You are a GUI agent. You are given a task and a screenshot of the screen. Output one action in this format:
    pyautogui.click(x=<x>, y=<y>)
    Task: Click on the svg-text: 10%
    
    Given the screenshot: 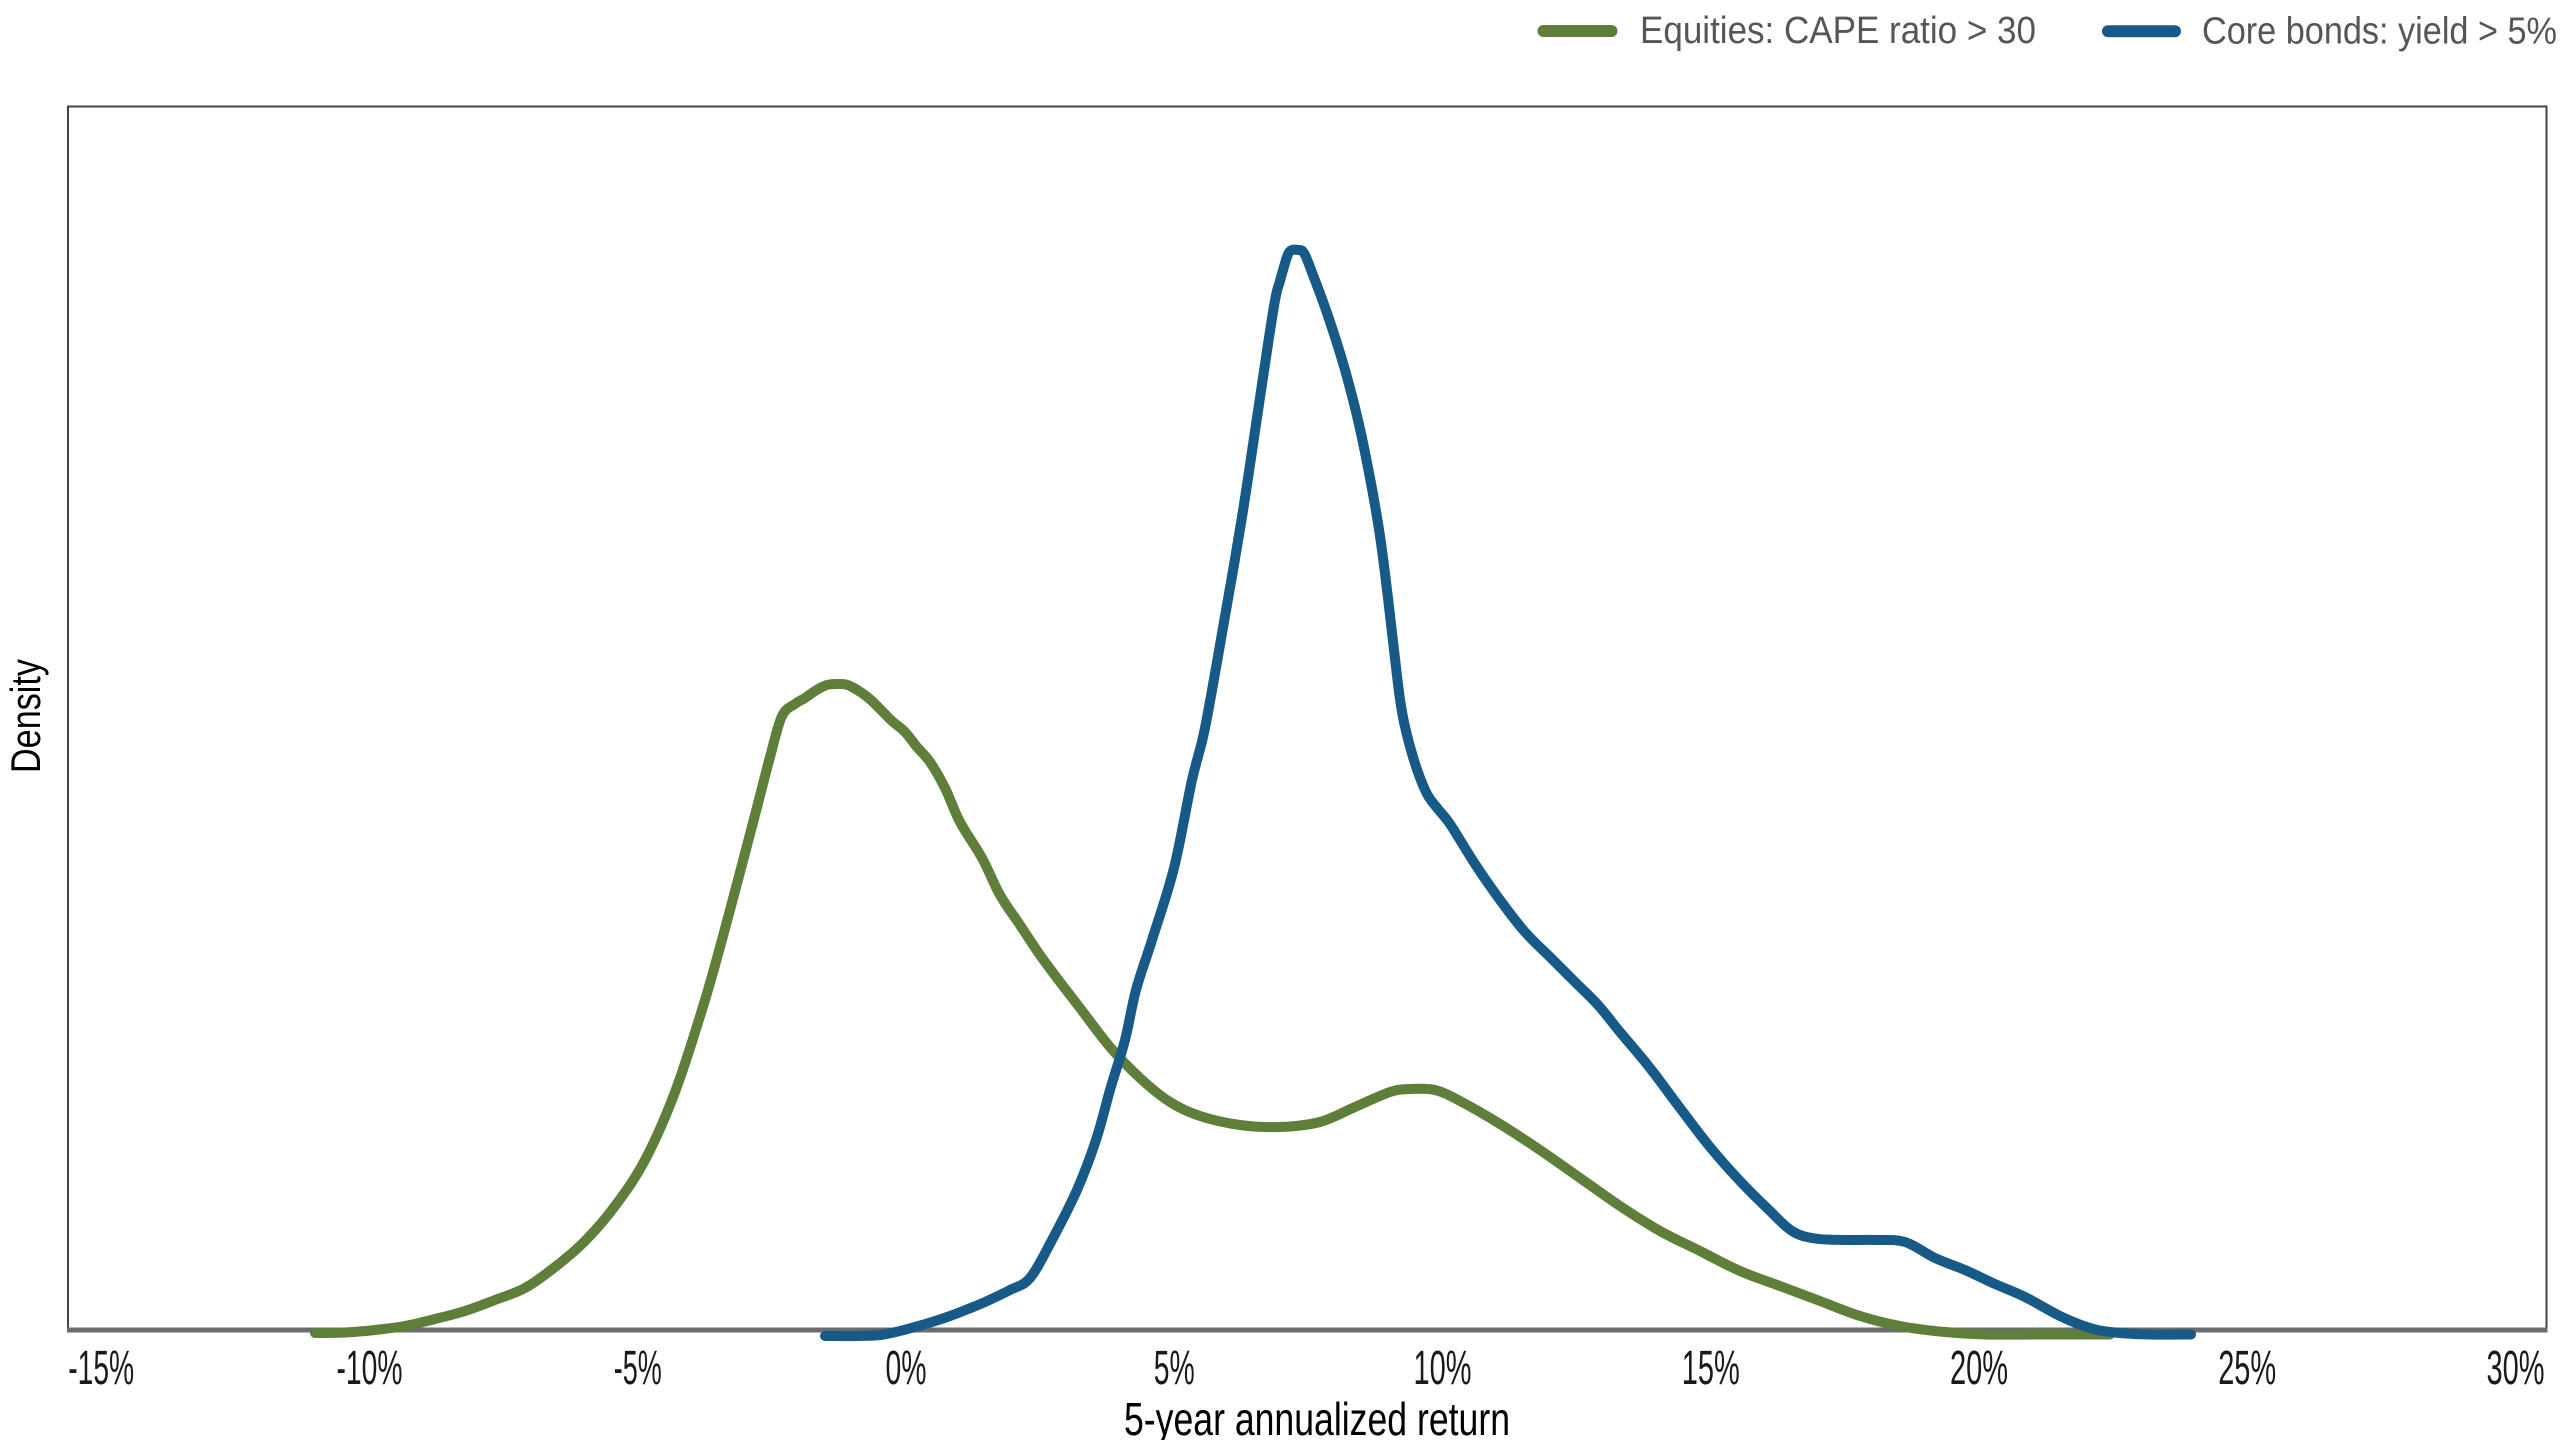 What is the action you would take?
    pyautogui.click(x=1443, y=1368)
    